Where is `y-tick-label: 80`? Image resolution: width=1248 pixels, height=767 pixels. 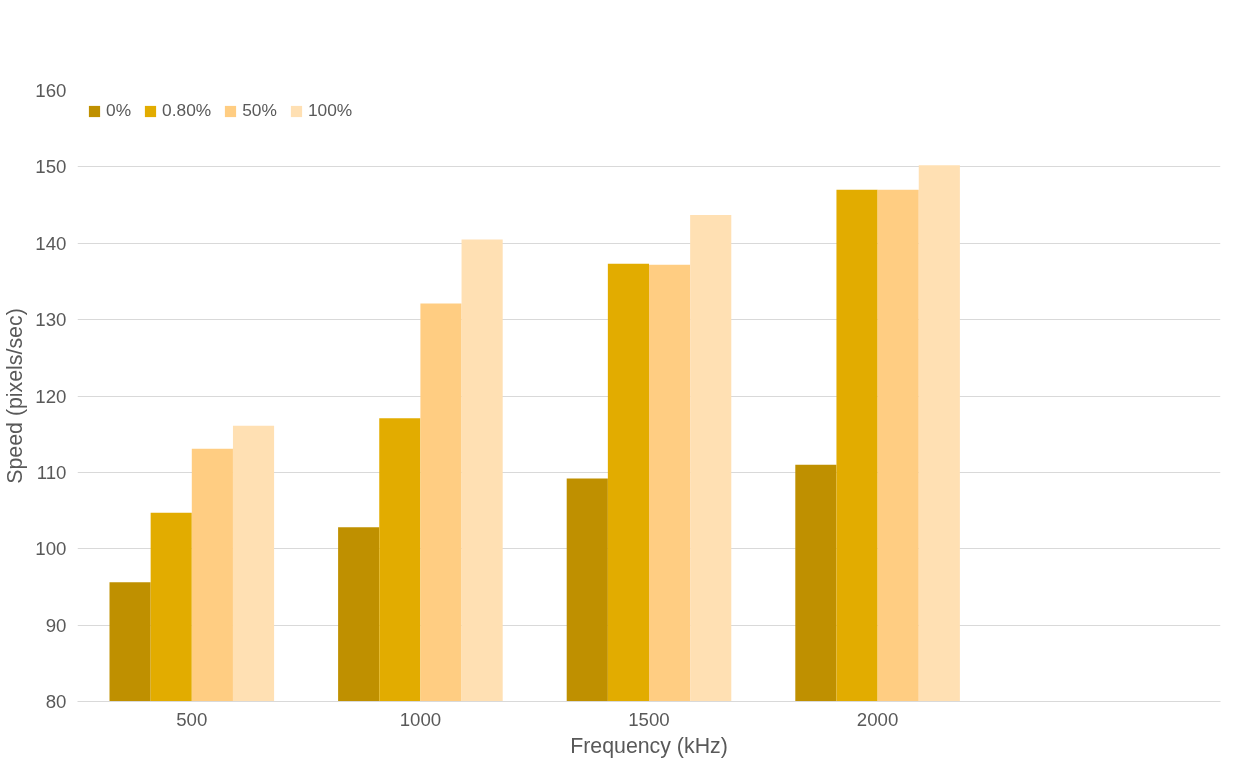
y-tick-label: 80 is located at coordinates (56, 701).